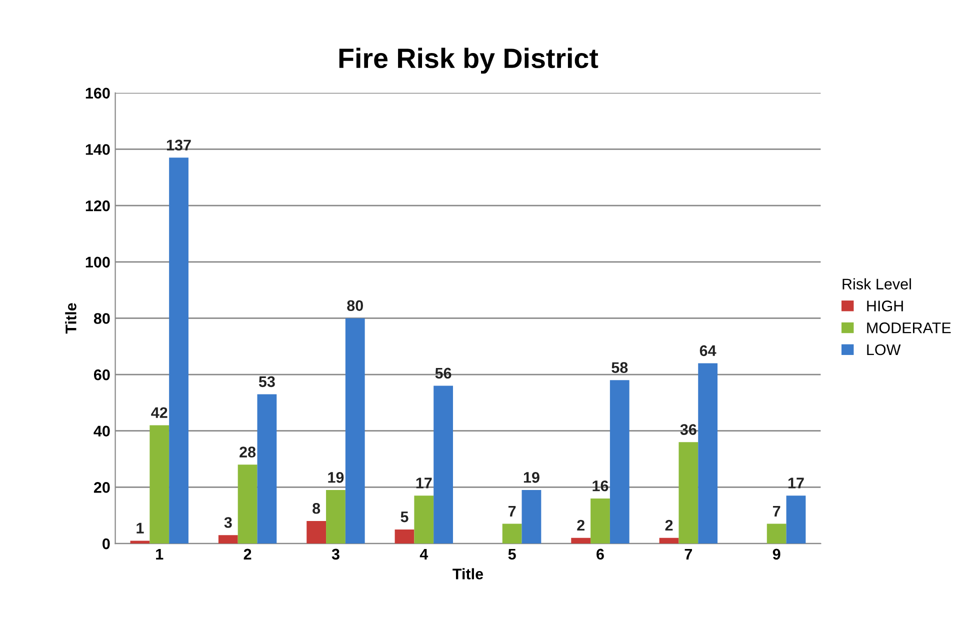  What do you see at coordinates (159, 412) in the screenshot?
I see `data-label: 42` at bounding box center [159, 412].